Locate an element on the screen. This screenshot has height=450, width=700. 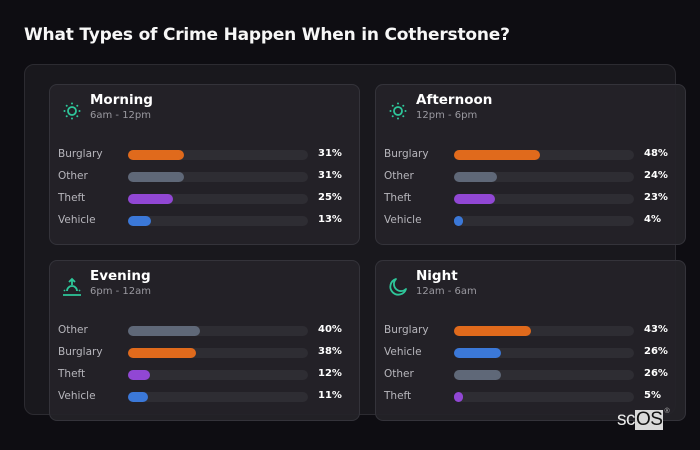
card-subtitle: 12am - 6am is located at coordinates (446, 291).